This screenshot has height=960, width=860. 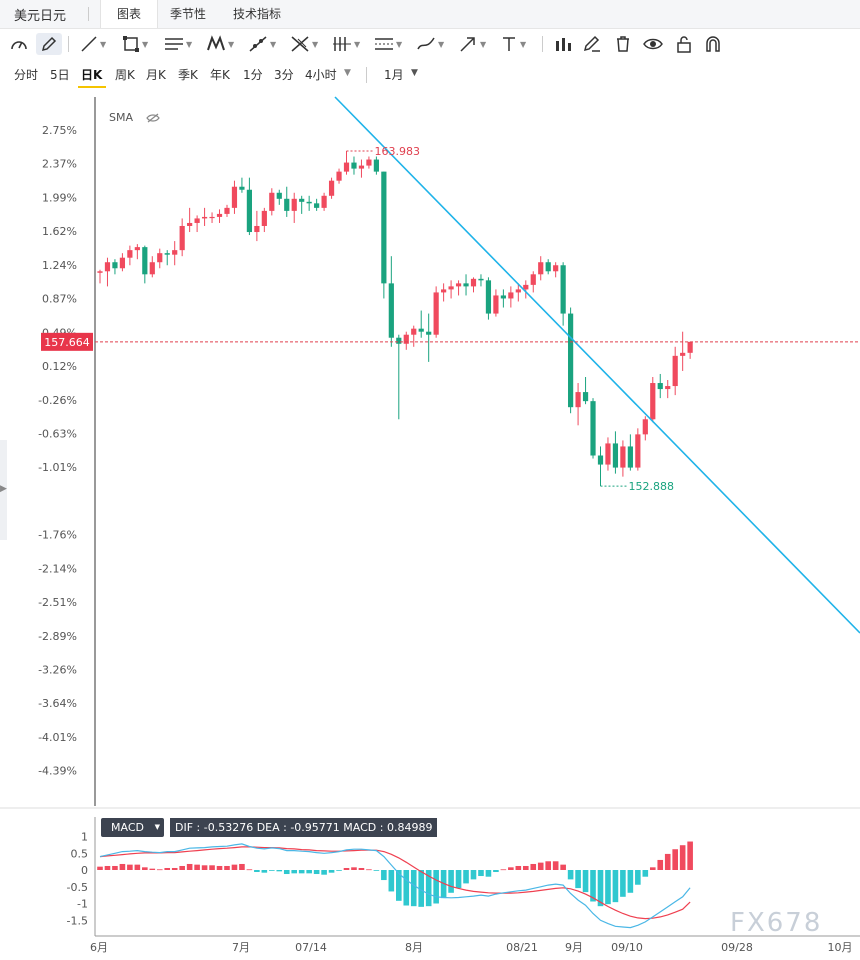 What do you see at coordinates (153, 118) in the screenshot?
I see `eye-off-icon` at bounding box center [153, 118].